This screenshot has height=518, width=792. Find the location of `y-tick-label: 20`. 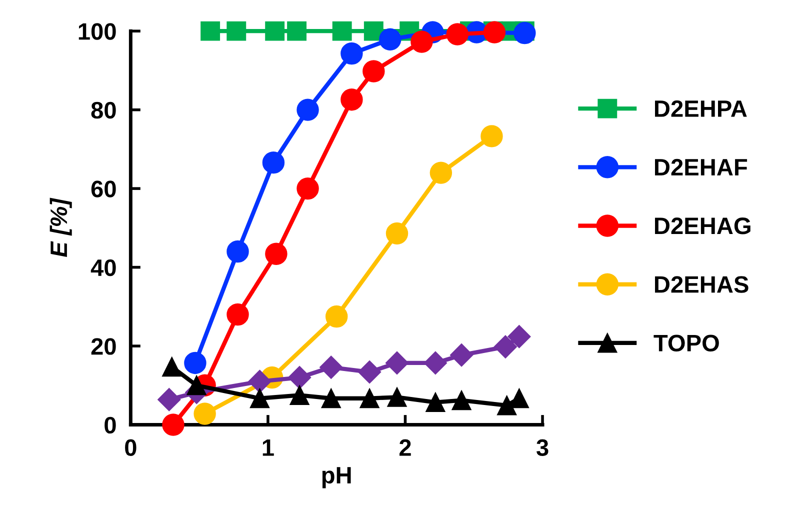

y-tick-label: 20 is located at coordinates (103, 346).